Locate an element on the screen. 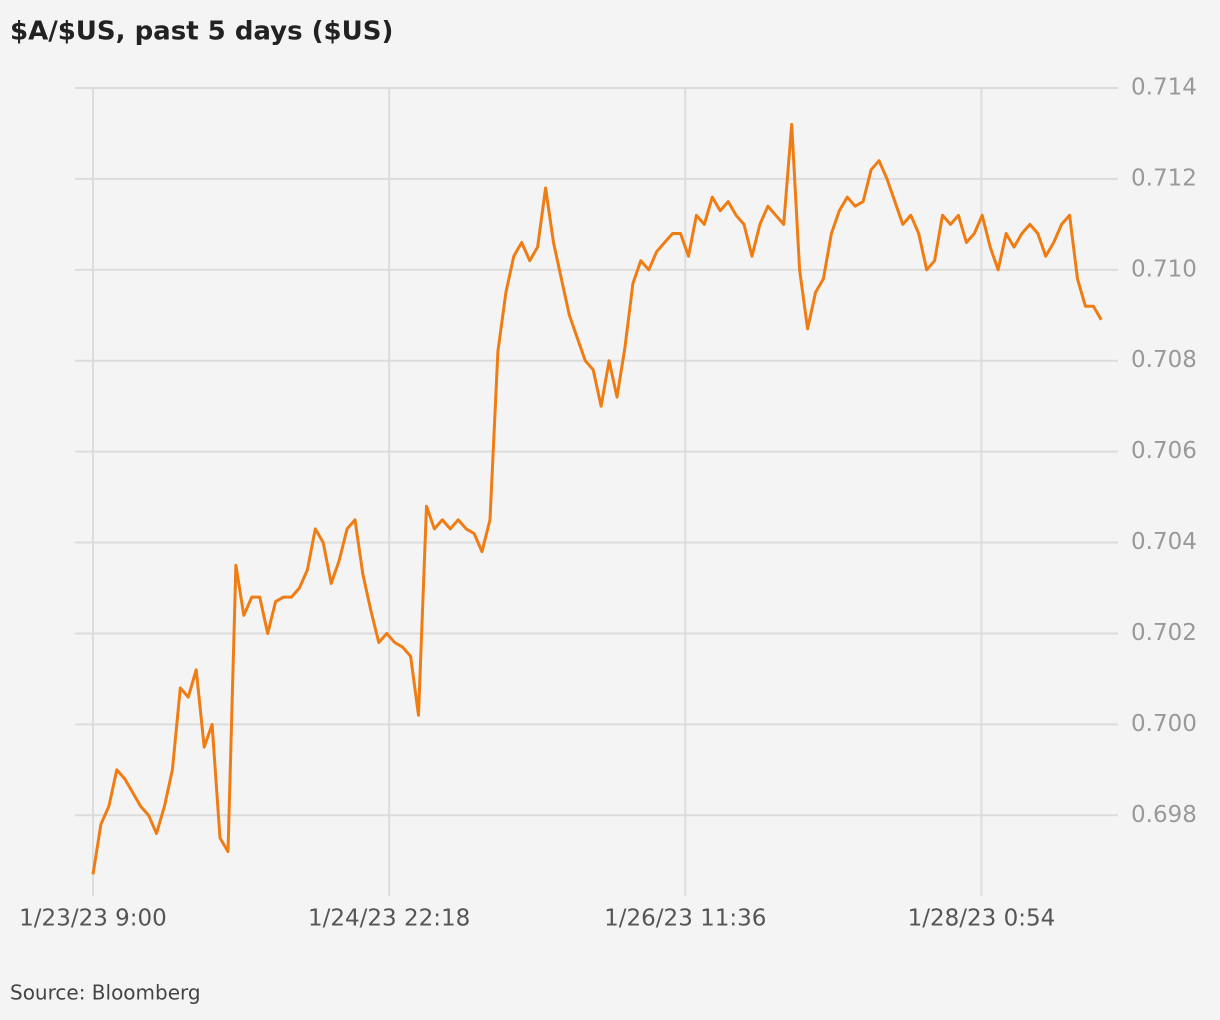  y-tick-label: 0.710 is located at coordinates (1164, 269).